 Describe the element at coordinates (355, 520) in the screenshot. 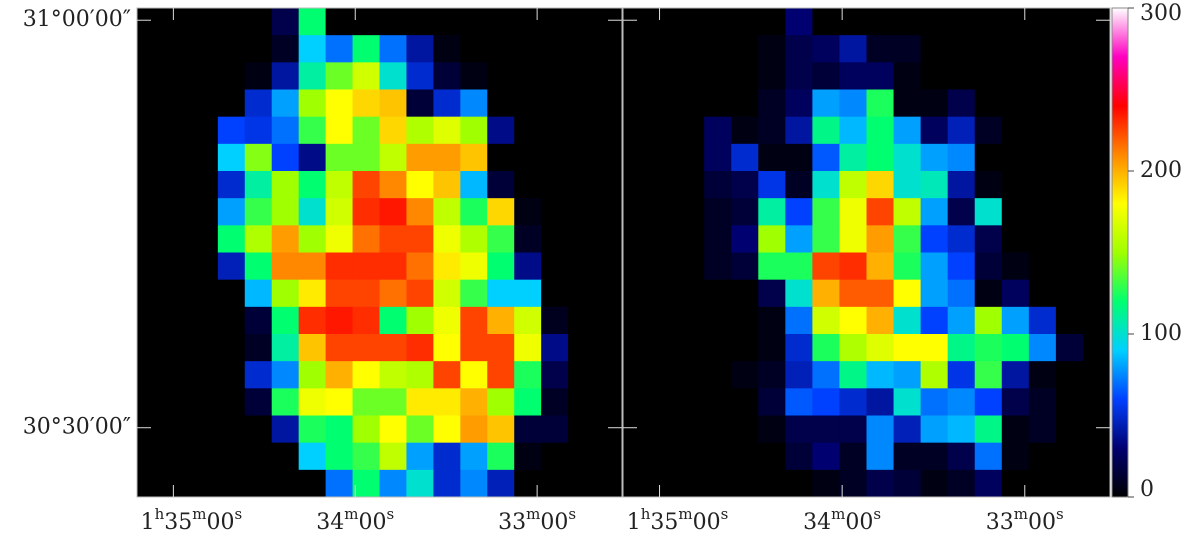

I see `x-tick-label: 34m00s` at that location.